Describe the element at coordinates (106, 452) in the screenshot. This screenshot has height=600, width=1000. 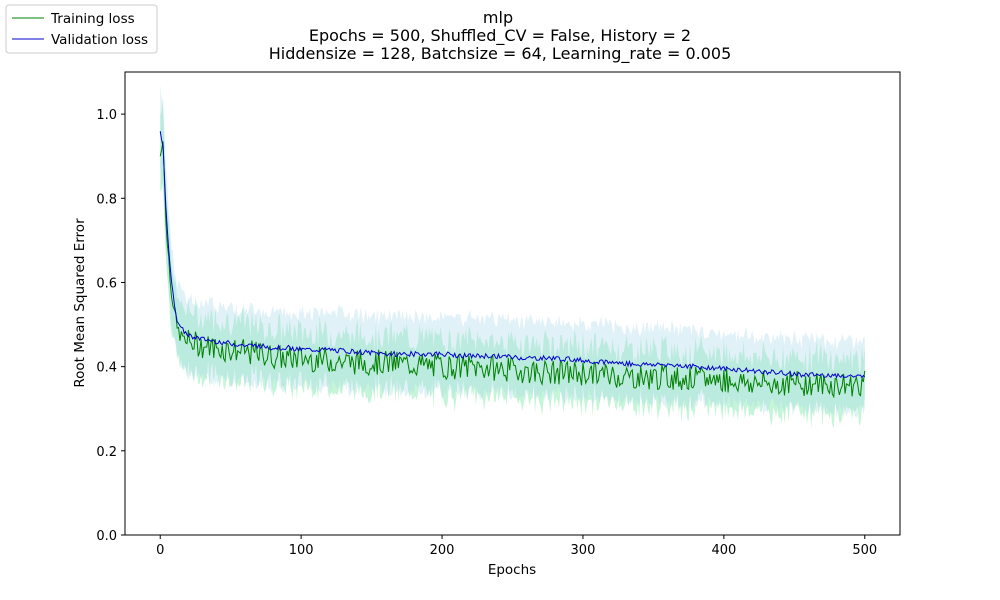
I see `y-tick-label: 0.2` at that location.